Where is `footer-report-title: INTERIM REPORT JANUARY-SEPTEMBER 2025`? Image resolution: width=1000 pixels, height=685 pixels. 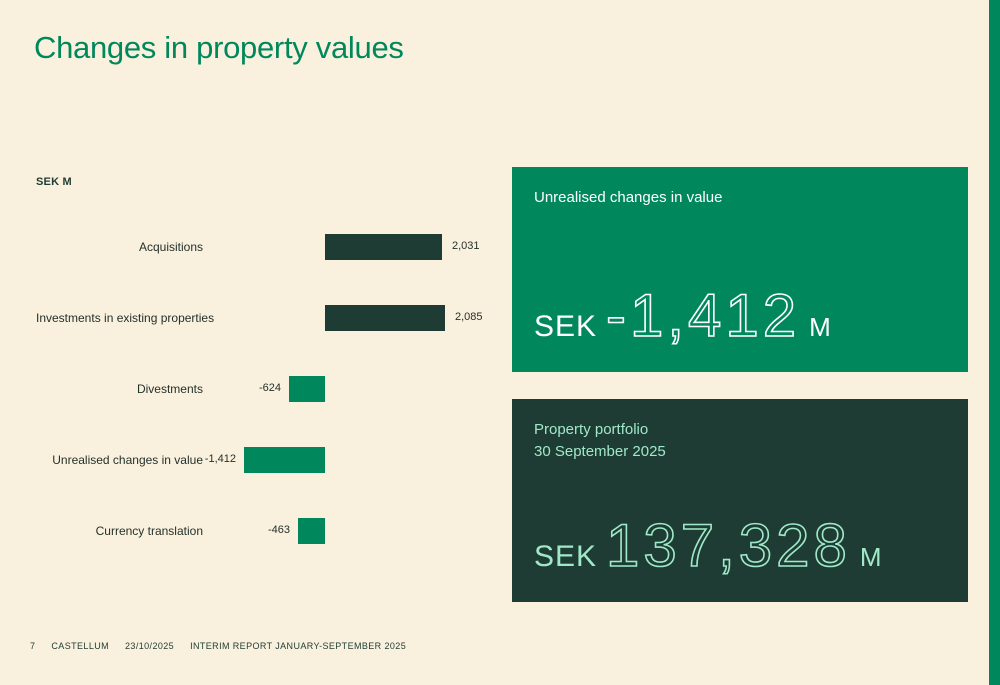
footer-report-title: INTERIM REPORT JANUARY-SEPTEMBER 2025 is located at coordinates (298, 646).